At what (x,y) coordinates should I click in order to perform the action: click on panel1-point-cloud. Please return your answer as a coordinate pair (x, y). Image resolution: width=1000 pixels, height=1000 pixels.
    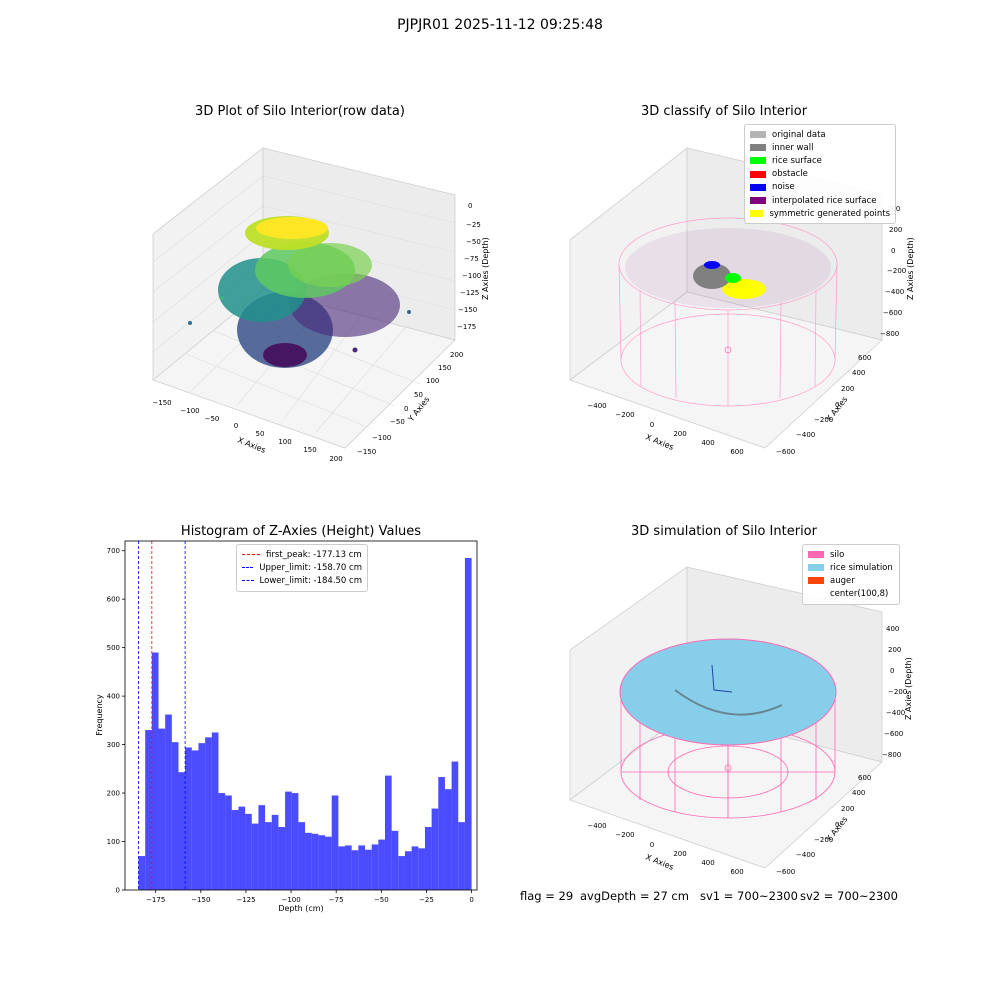
    Looking at the image, I should click on (299, 292).